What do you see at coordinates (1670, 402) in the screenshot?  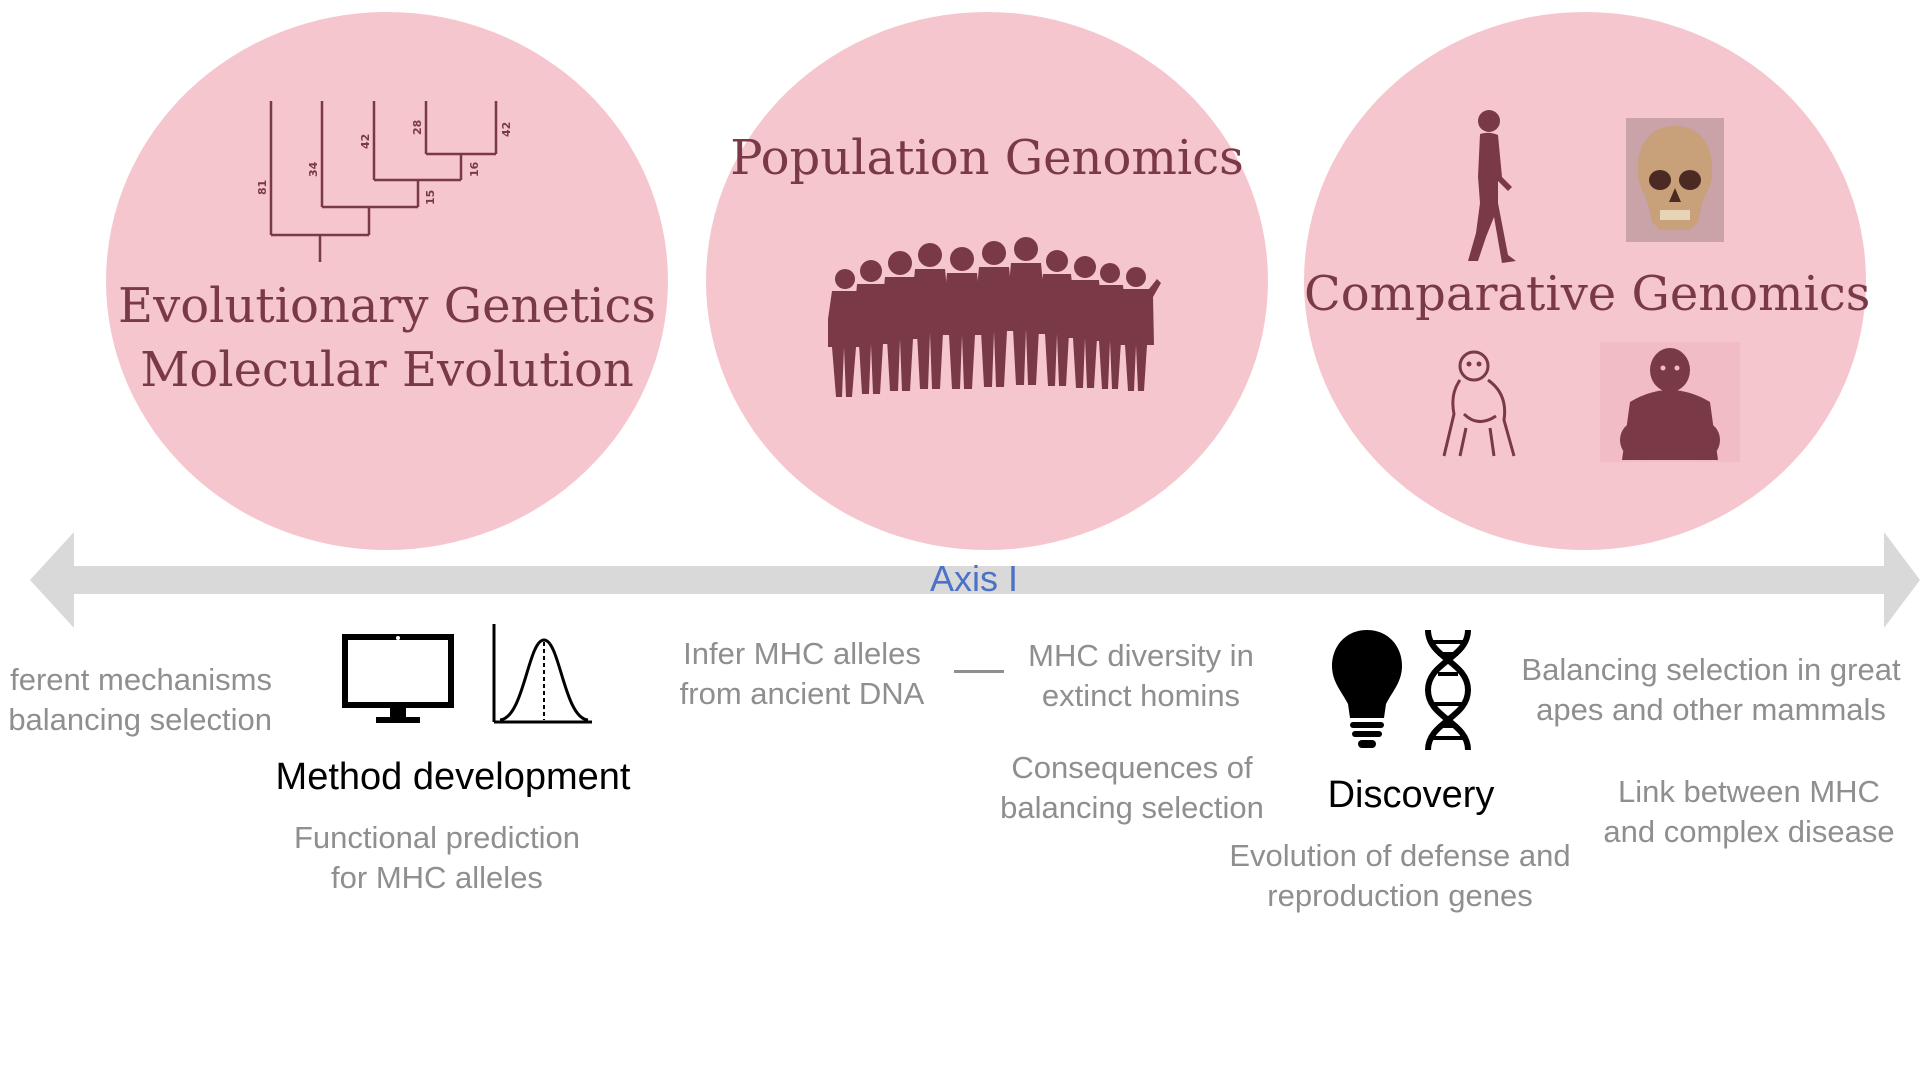 I see `gorilla-icon` at bounding box center [1670, 402].